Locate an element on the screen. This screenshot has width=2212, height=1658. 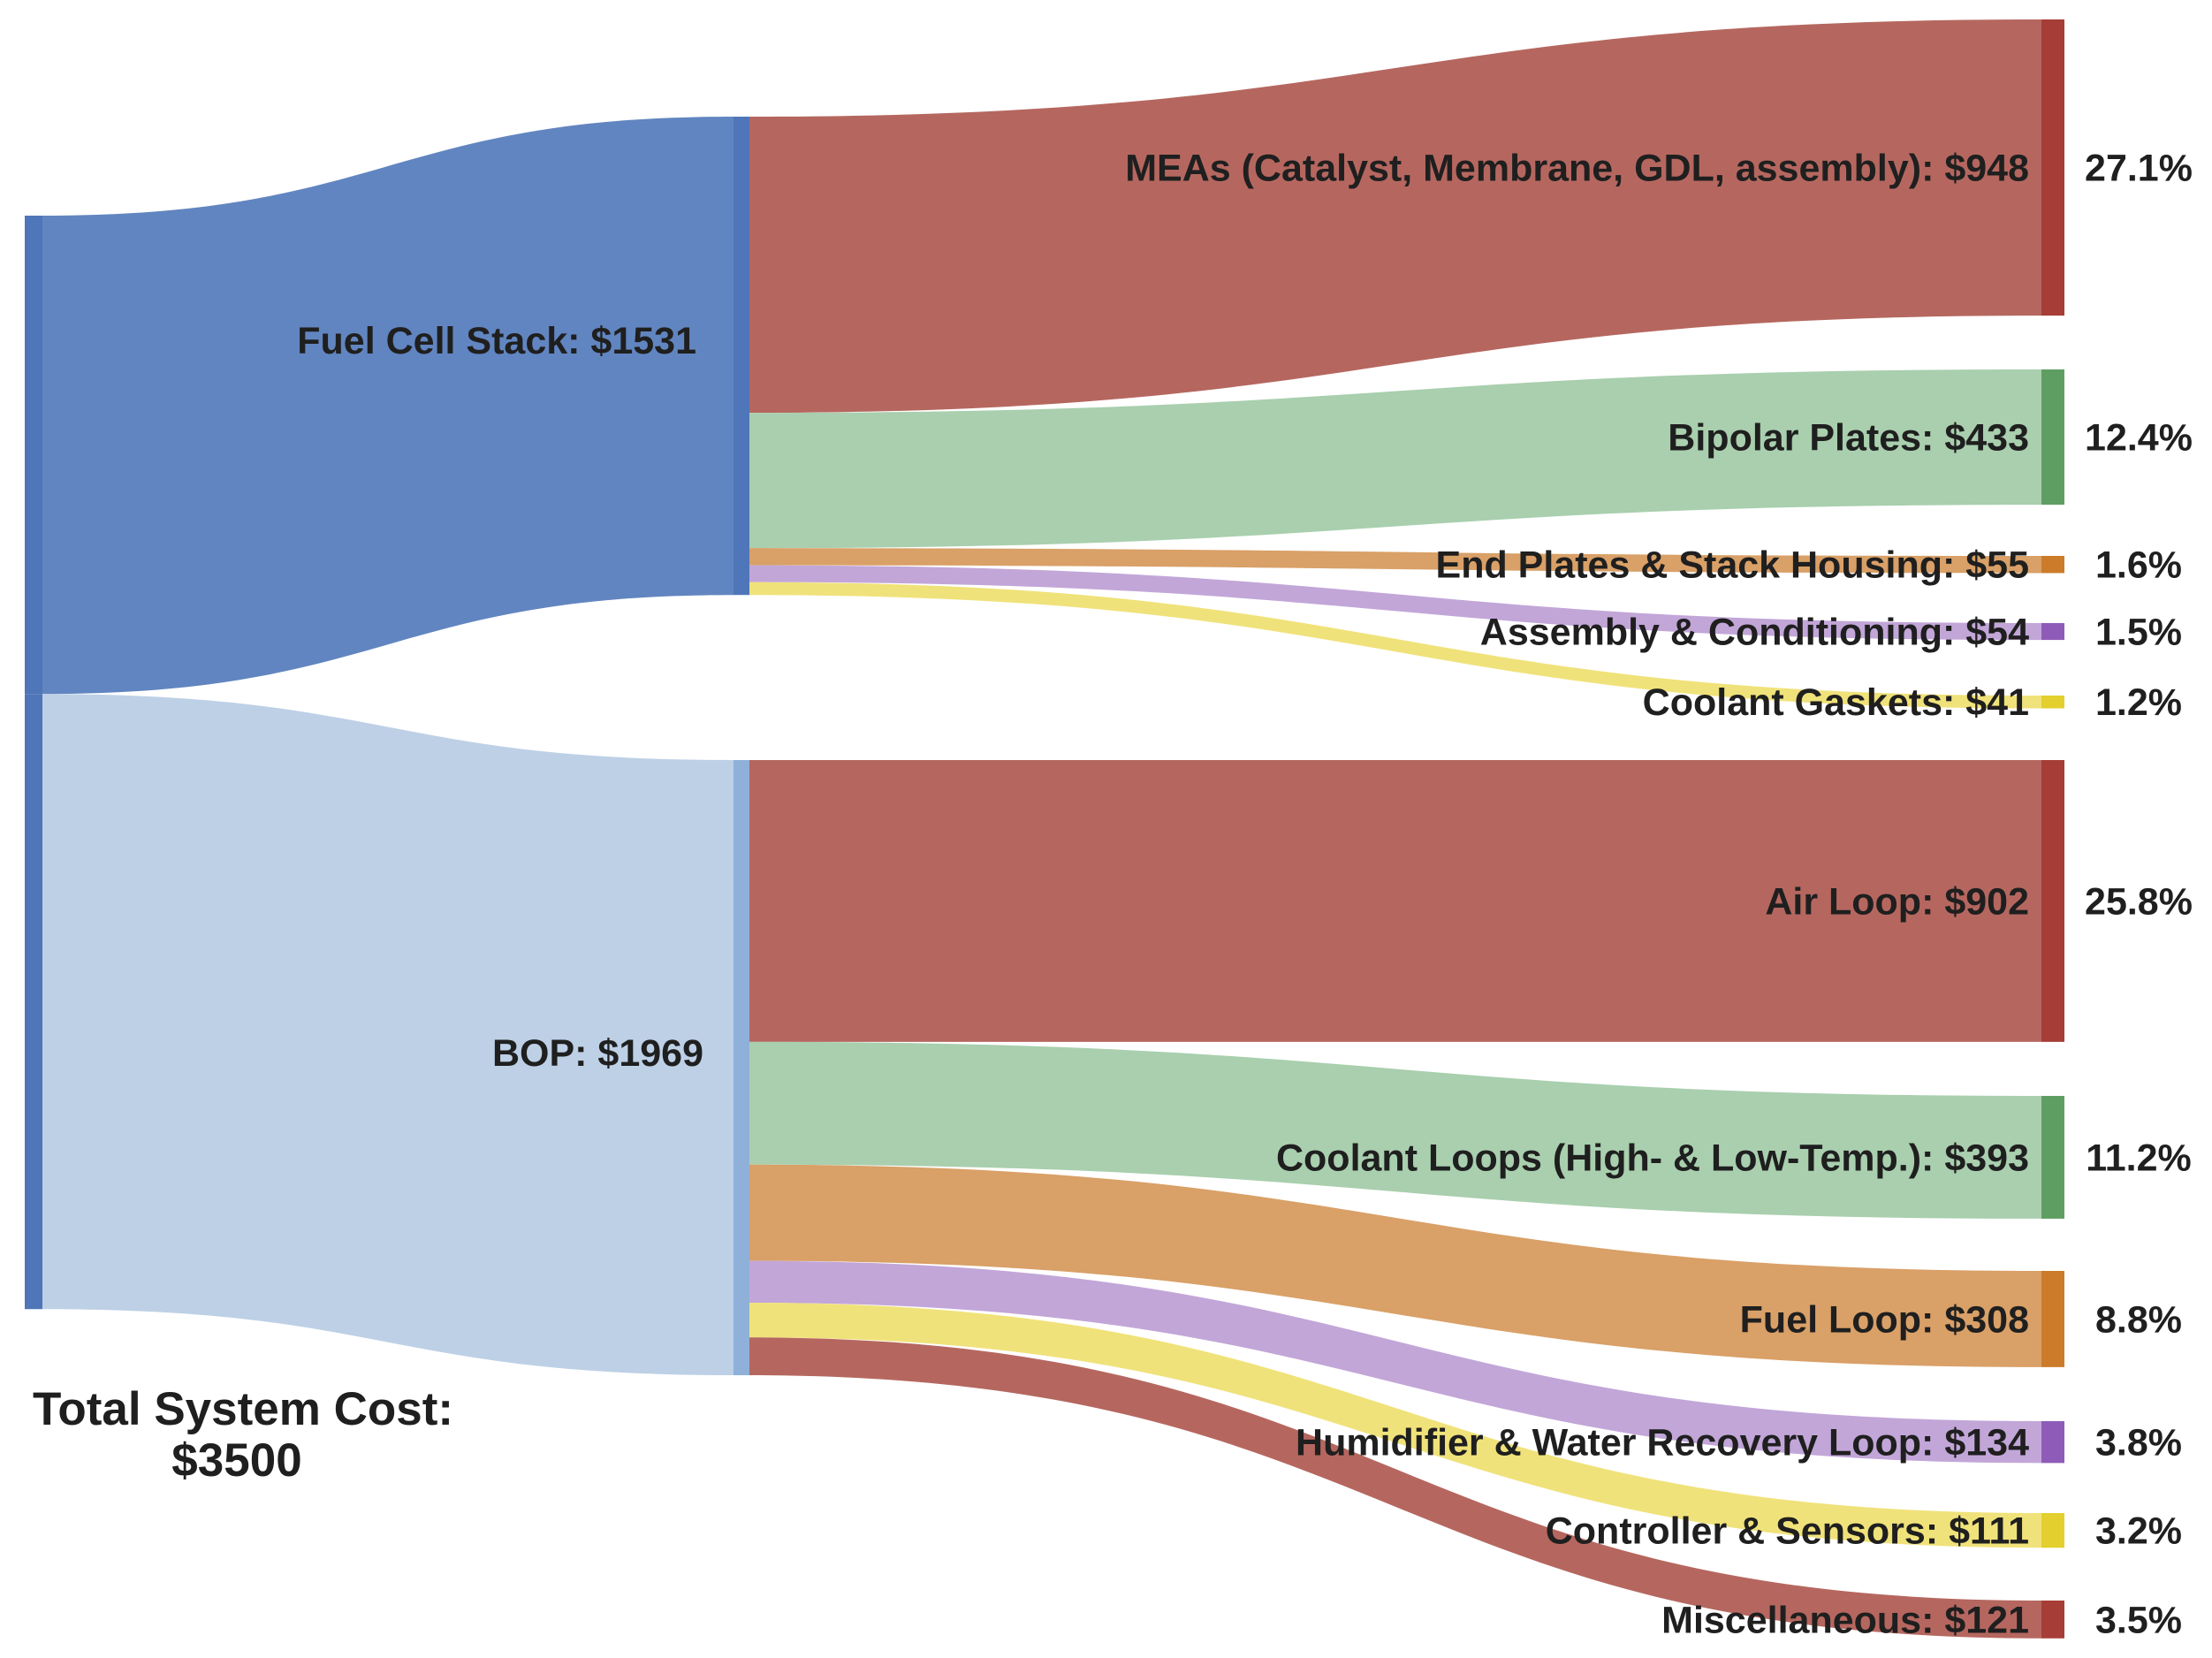
leaf-bar-ctrl is located at coordinates (2052, 1530).